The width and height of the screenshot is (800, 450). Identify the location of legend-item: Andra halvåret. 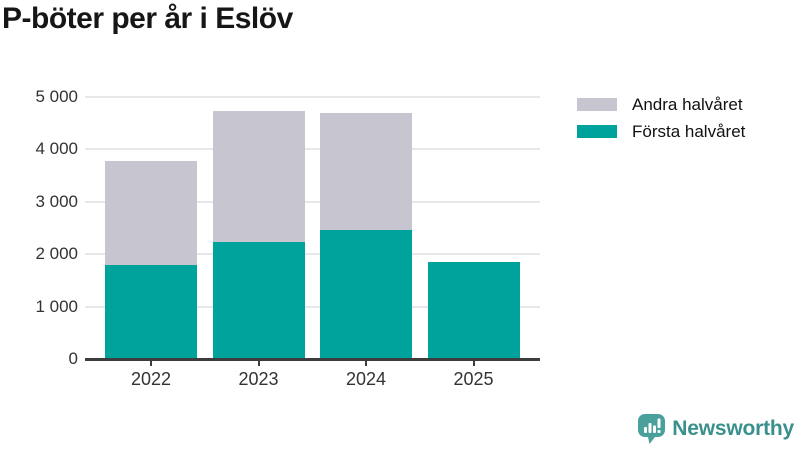
(661, 104).